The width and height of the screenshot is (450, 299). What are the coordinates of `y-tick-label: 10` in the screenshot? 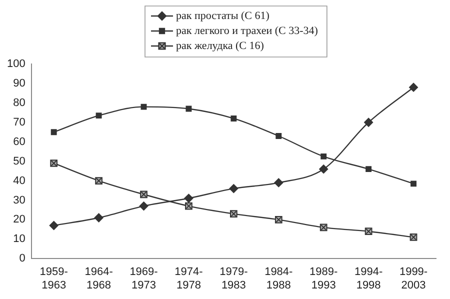 It's located at (19, 239).